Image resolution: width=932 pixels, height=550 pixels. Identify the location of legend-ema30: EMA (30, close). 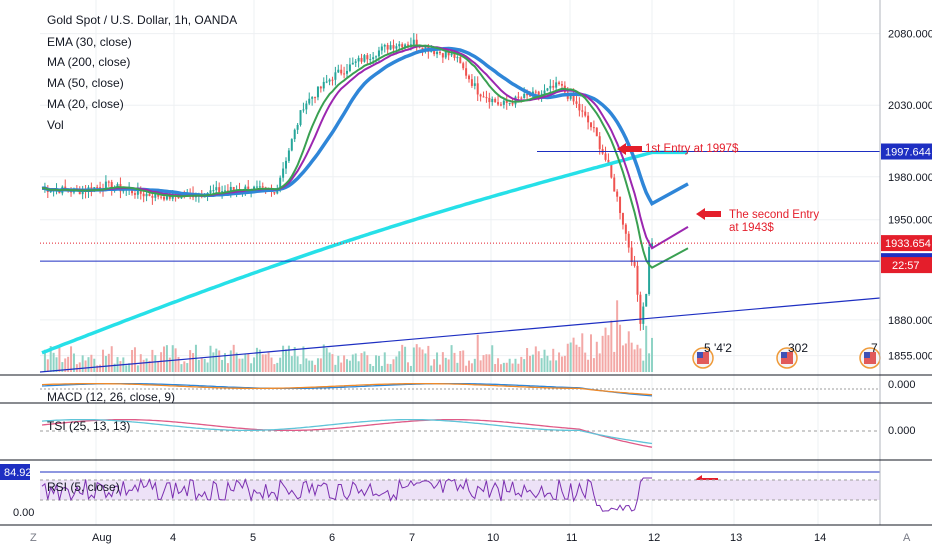
(89, 42).